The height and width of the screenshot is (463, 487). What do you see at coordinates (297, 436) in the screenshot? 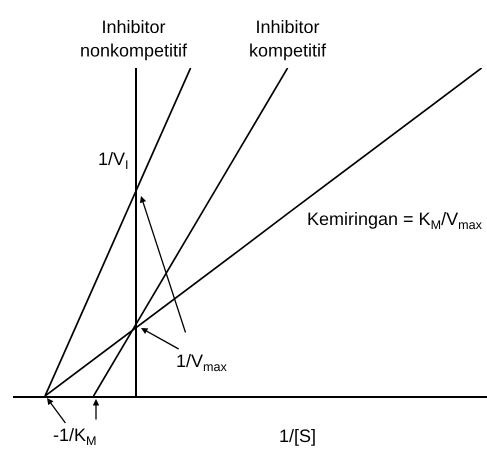
I see `x-axis-title: 1/[S]` at bounding box center [297, 436].